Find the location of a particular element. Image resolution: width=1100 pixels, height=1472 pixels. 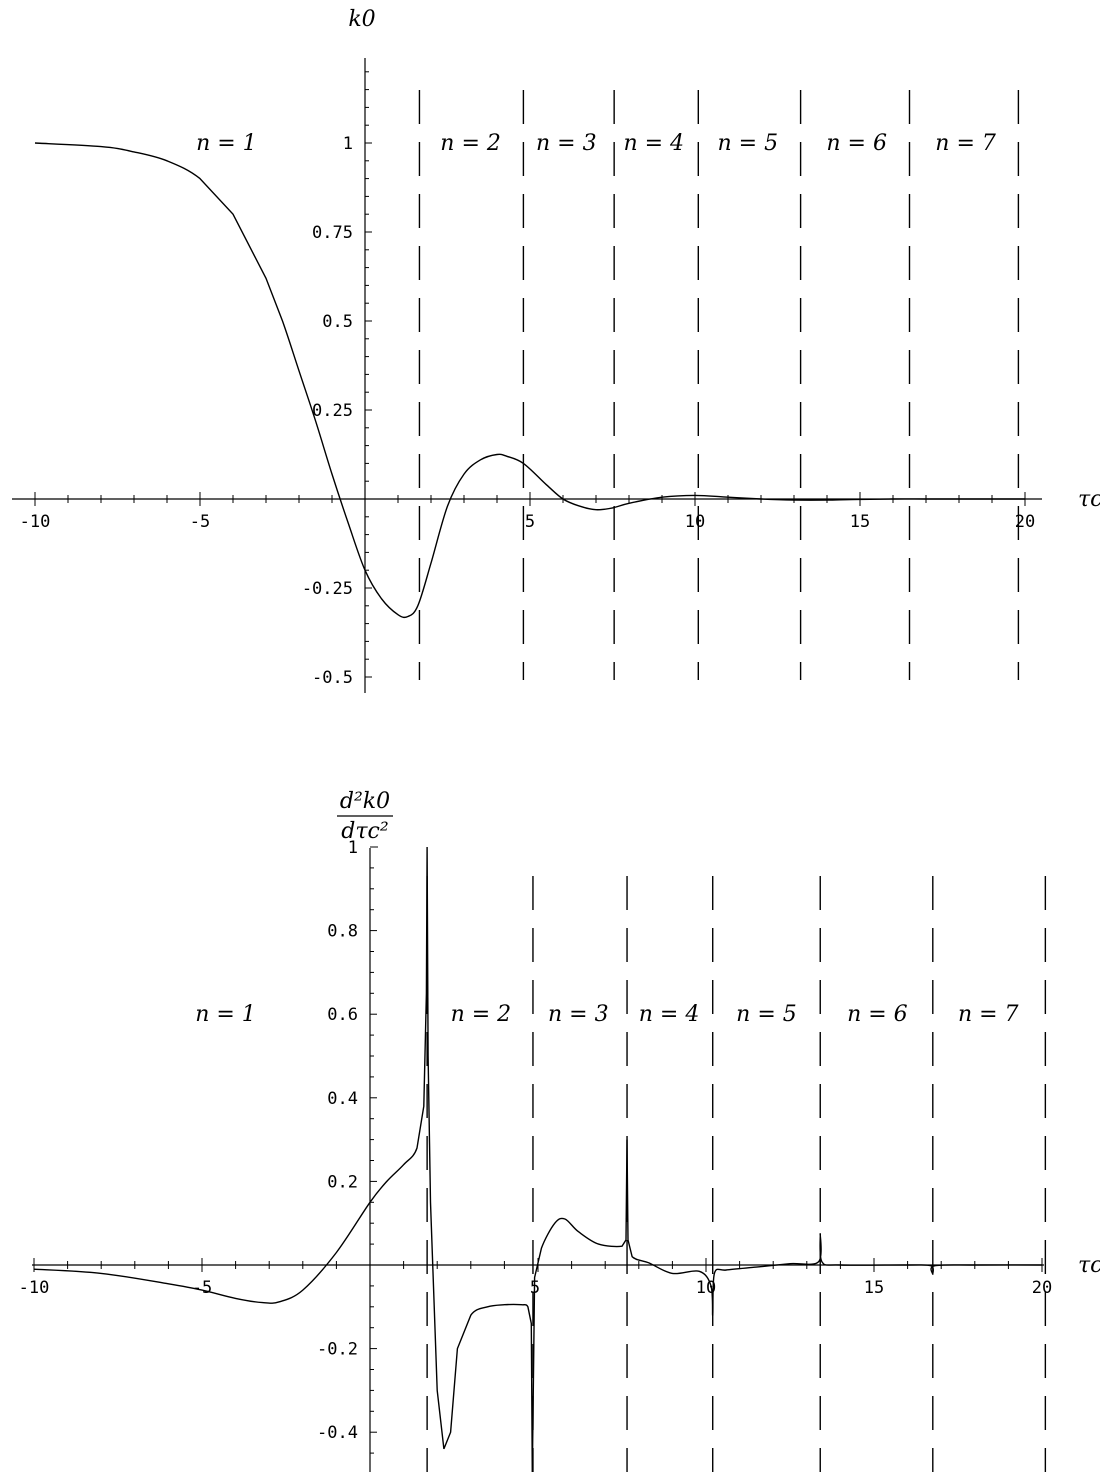

y-tick-label: 0.8 is located at coordinates (342, 932).